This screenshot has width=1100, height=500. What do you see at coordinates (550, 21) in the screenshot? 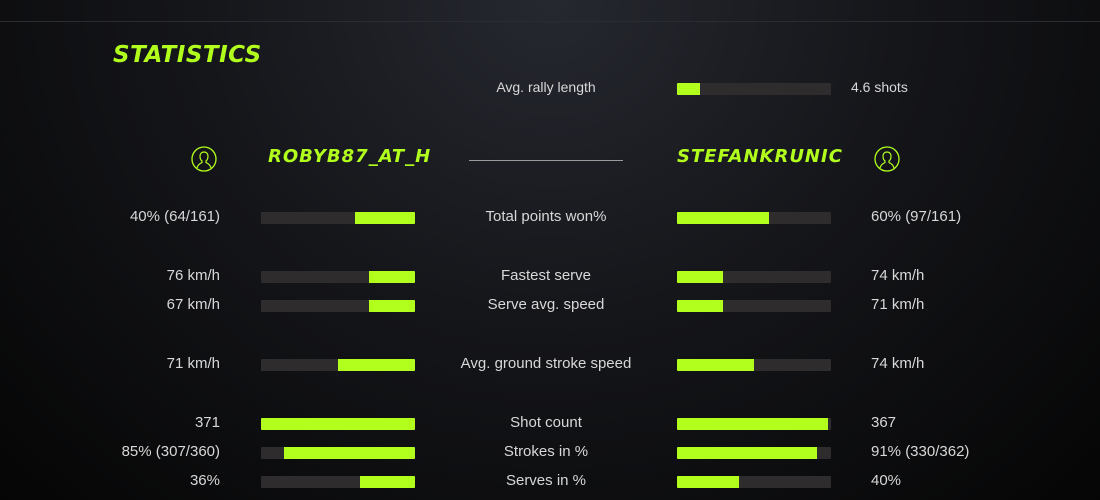
I see `top-divider` at bounding box center [550, 21].